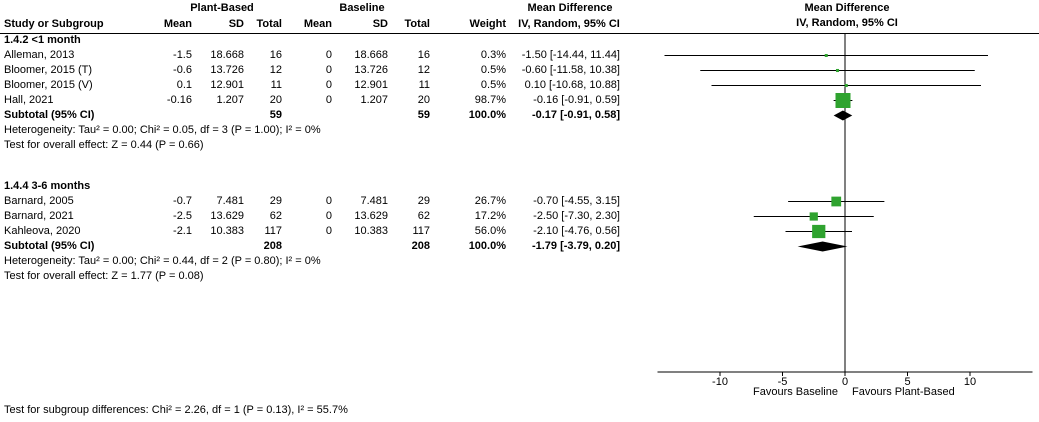 The image size is (1039, 422). I want to click on cell-value: -0.7, so click(182, 201).